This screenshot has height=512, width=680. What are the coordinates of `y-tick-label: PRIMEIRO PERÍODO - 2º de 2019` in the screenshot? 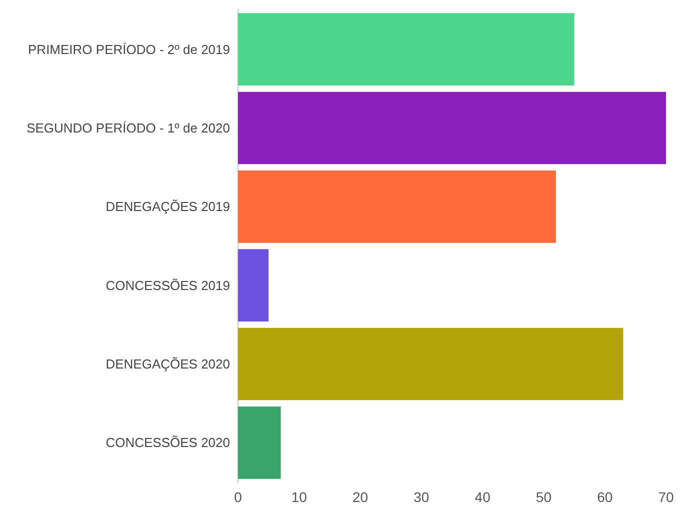 It's located at (129, 49).